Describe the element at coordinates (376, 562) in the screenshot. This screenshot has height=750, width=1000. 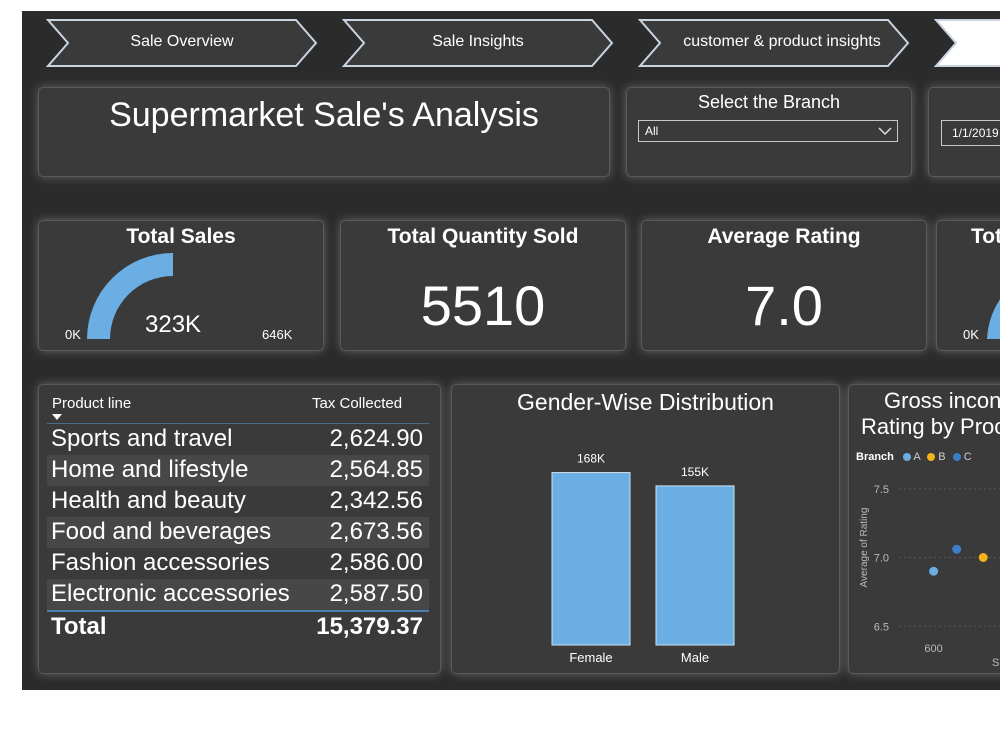
I see `tax-cell: 2,586.00` at that location.